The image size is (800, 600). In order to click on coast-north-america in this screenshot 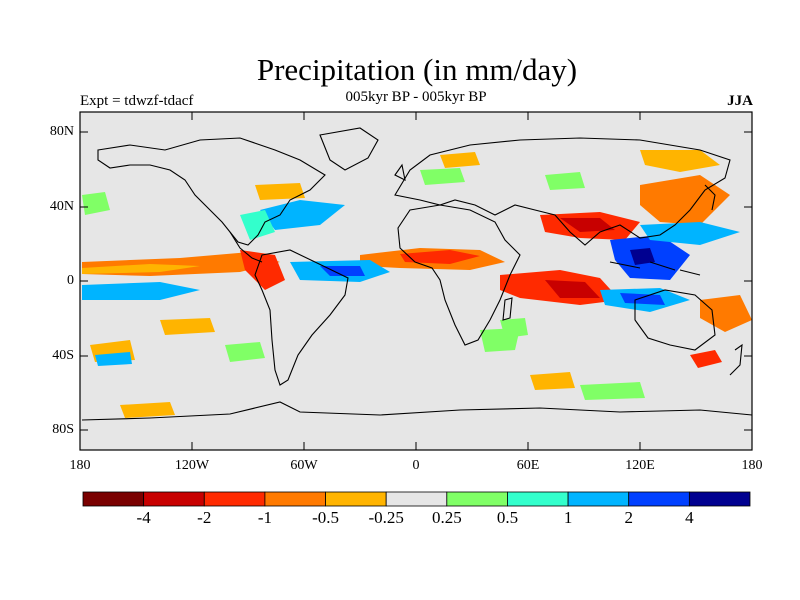, I will do `click(211, 191)`.